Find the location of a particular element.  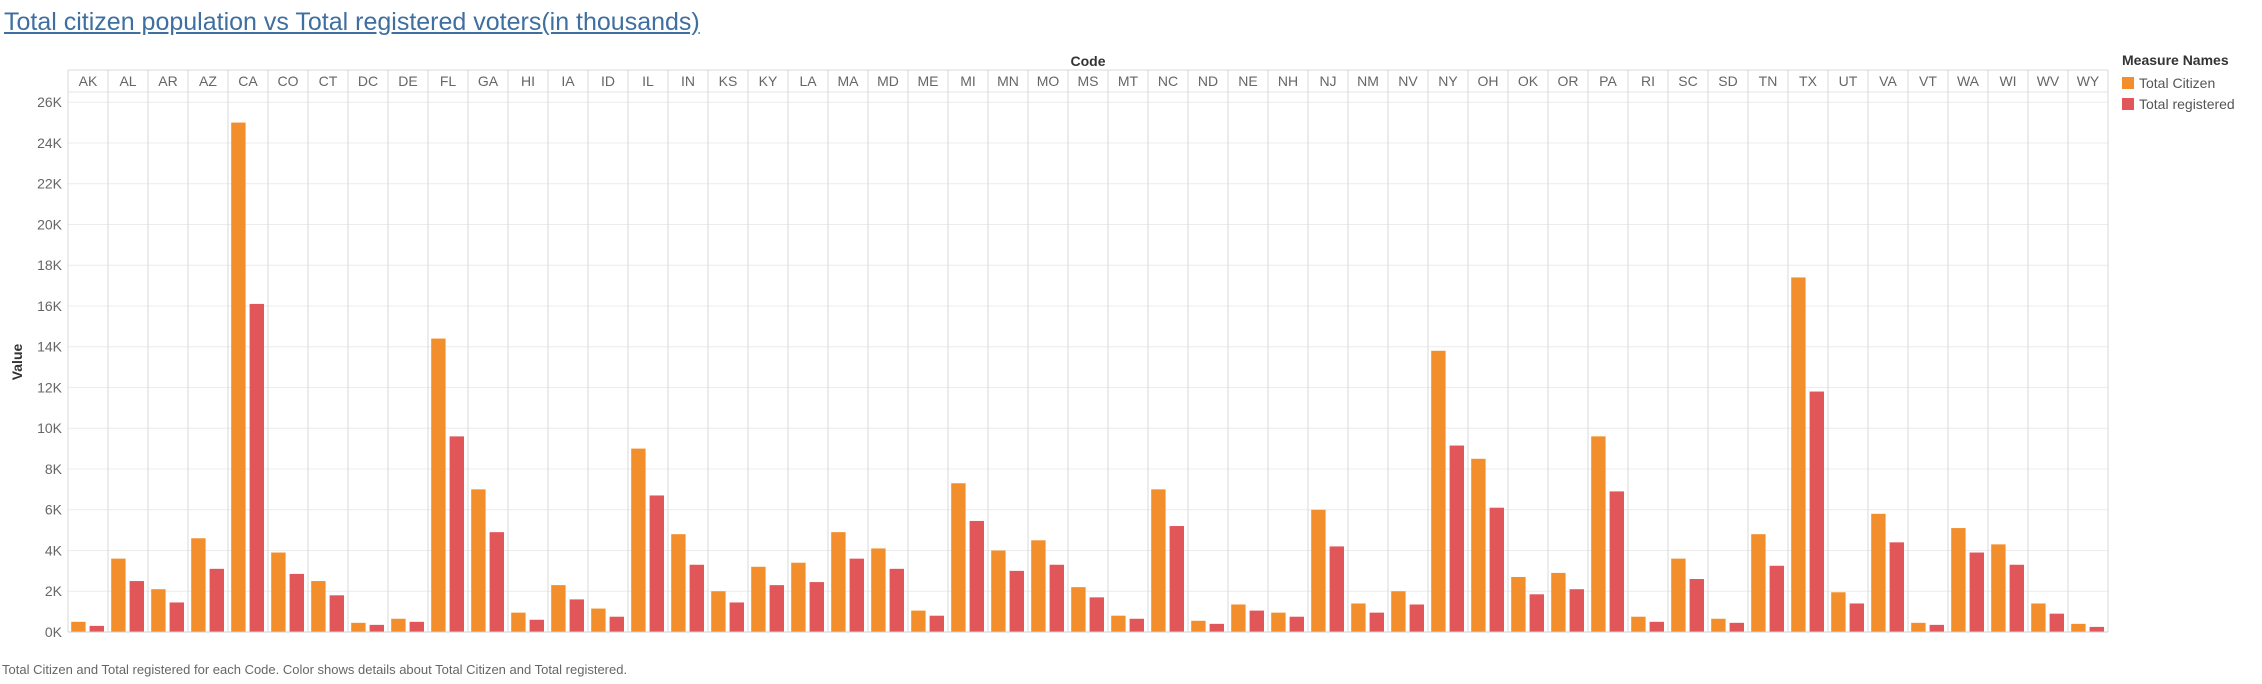

legend-item-total-registered: Total registered is located at coordinates (2191, 103).